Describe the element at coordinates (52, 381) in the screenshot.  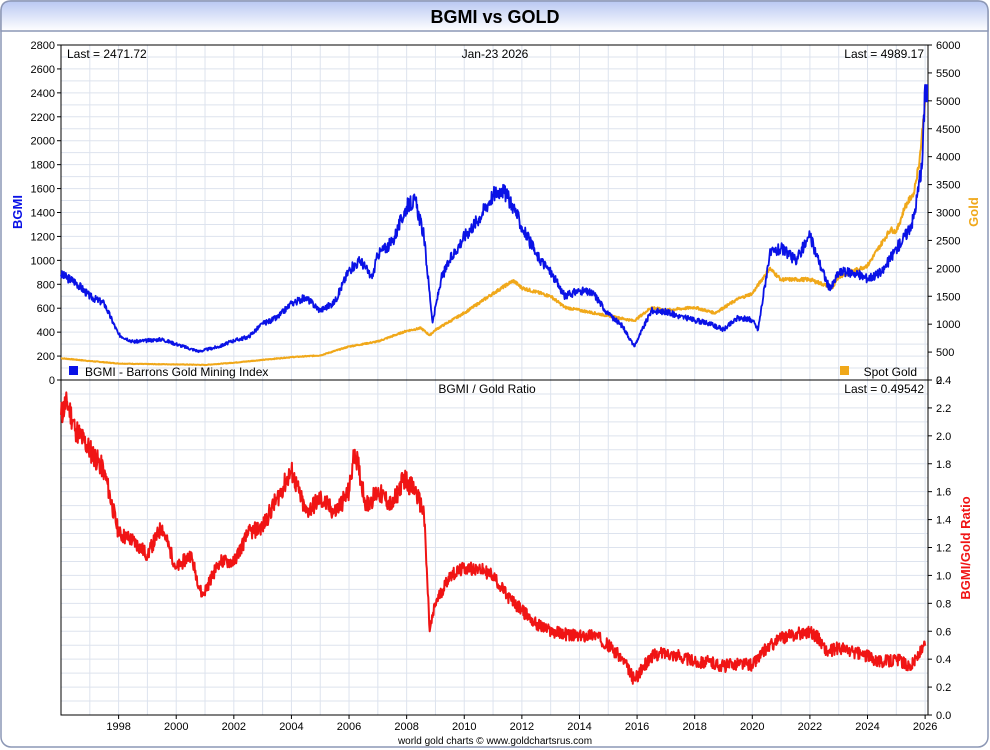
I see `bgmi-tick-label: 0` at that location.